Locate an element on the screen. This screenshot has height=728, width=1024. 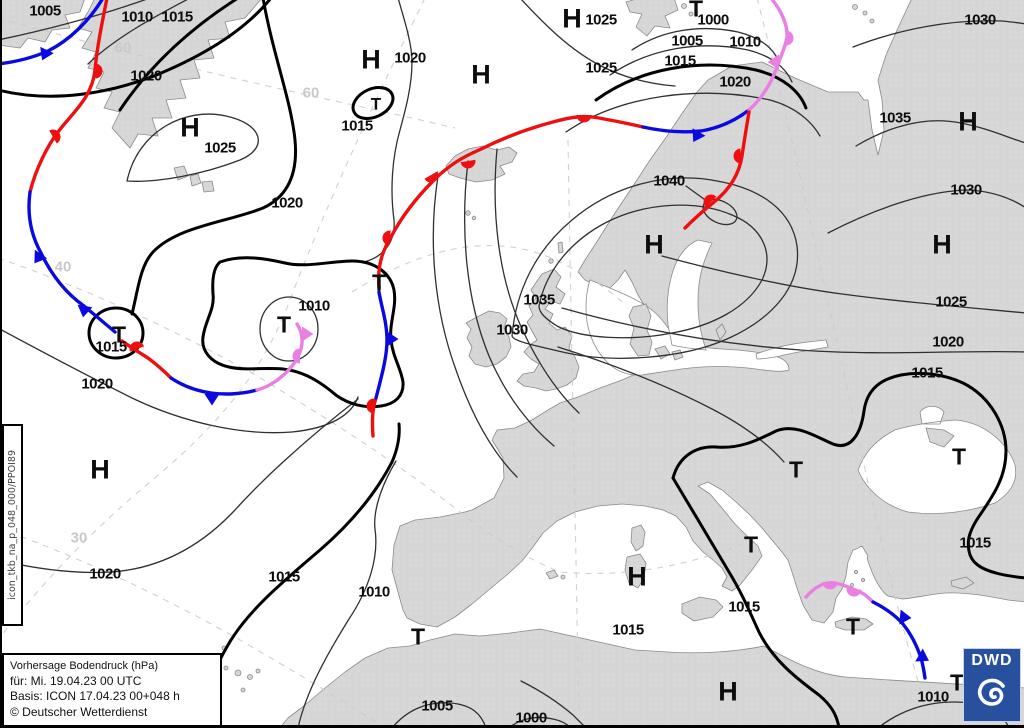
land-ireland is located at coordinates (488, 339).